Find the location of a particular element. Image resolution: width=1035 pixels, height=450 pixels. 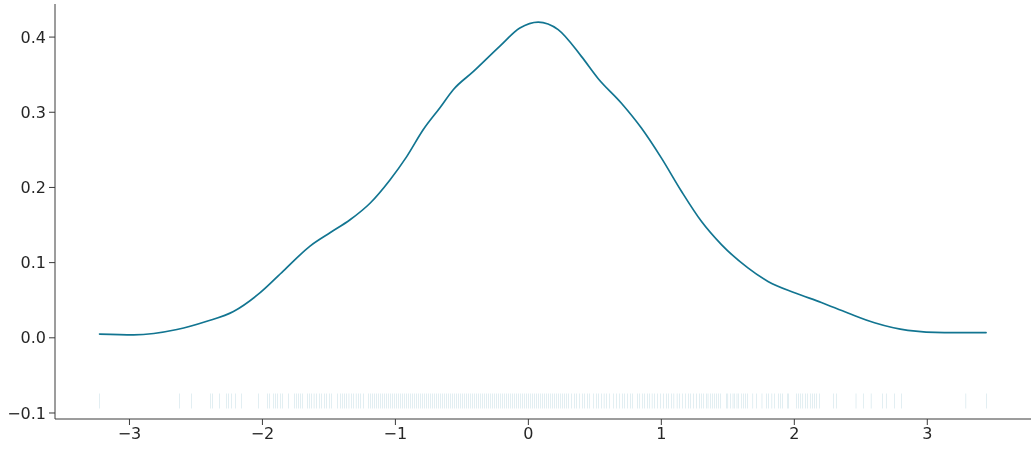

x-tick-label: −2 is located at coordinates (262, 434).